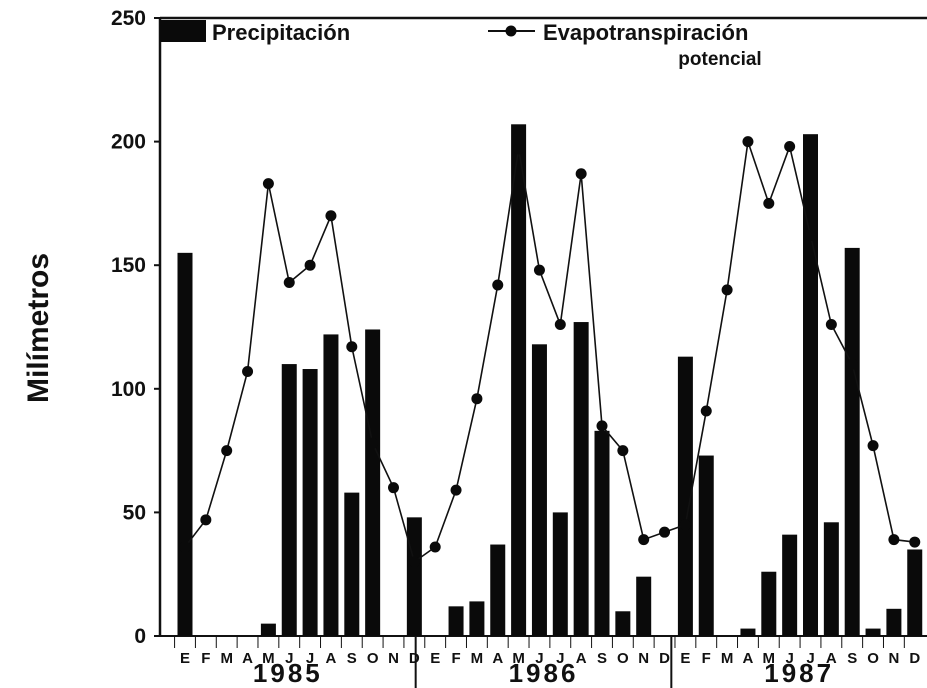 This screenshot has width=927, height=688. I want to click on legend-bar-label: Precipitación, so click(281, 32).